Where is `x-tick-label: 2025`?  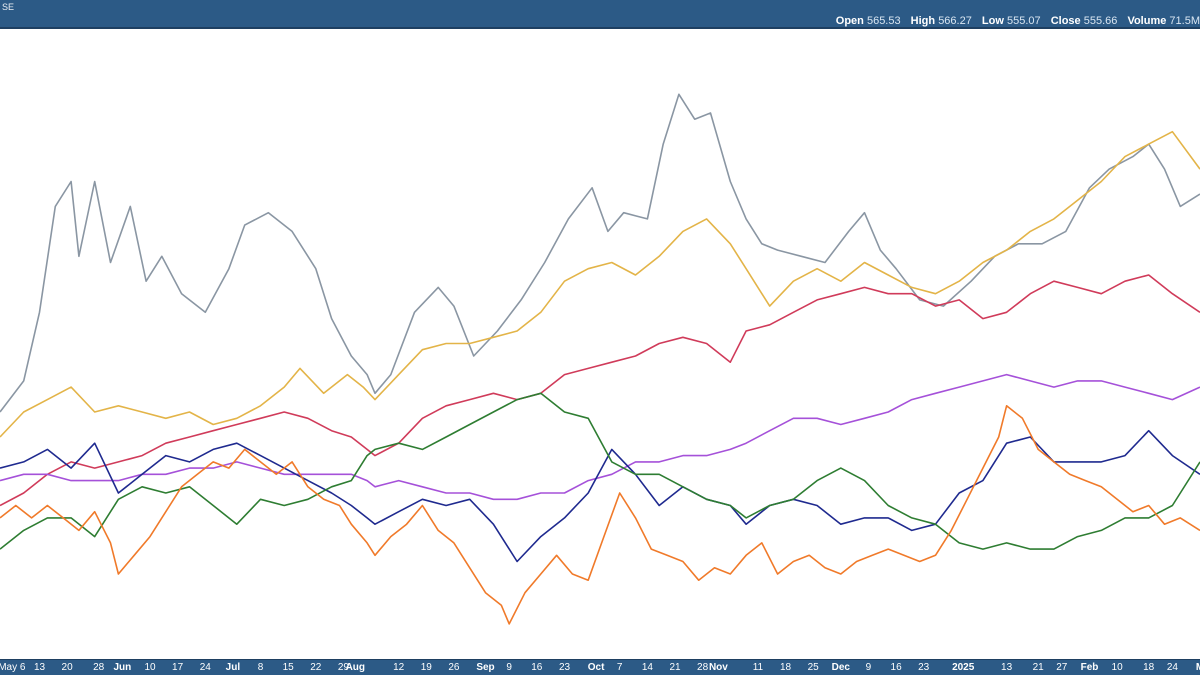 x-tick-label: 2025 is located at coordinates (963, 667).